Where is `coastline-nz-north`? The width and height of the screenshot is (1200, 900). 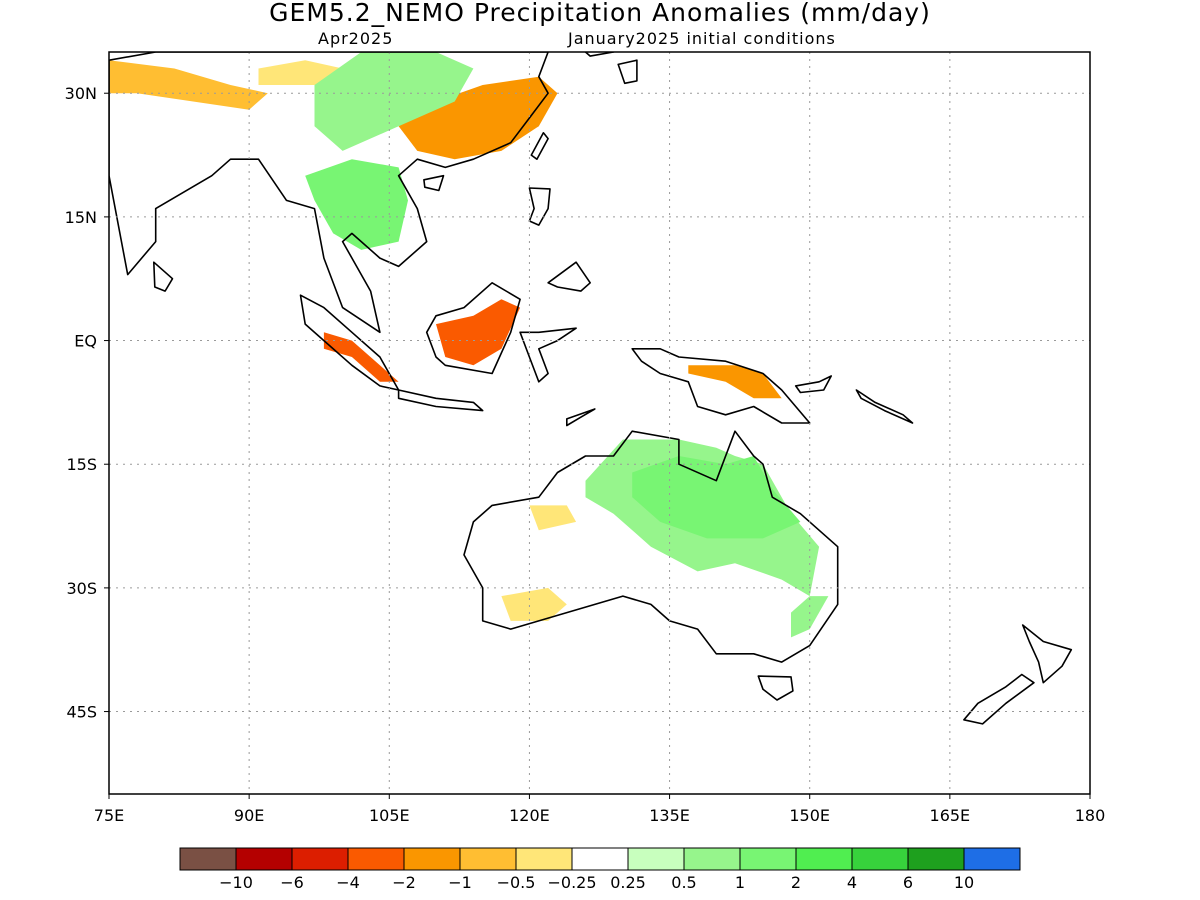
coastline-nz-north is located at coordinates (1047, 654).